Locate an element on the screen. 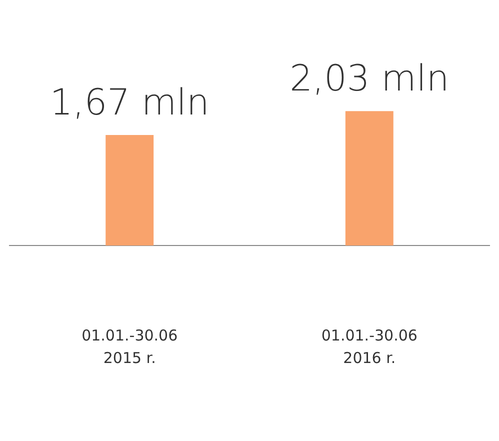 This screenshot has height=441, width=499. data-label: 1,67 mln is located at coordinates (130, 103).